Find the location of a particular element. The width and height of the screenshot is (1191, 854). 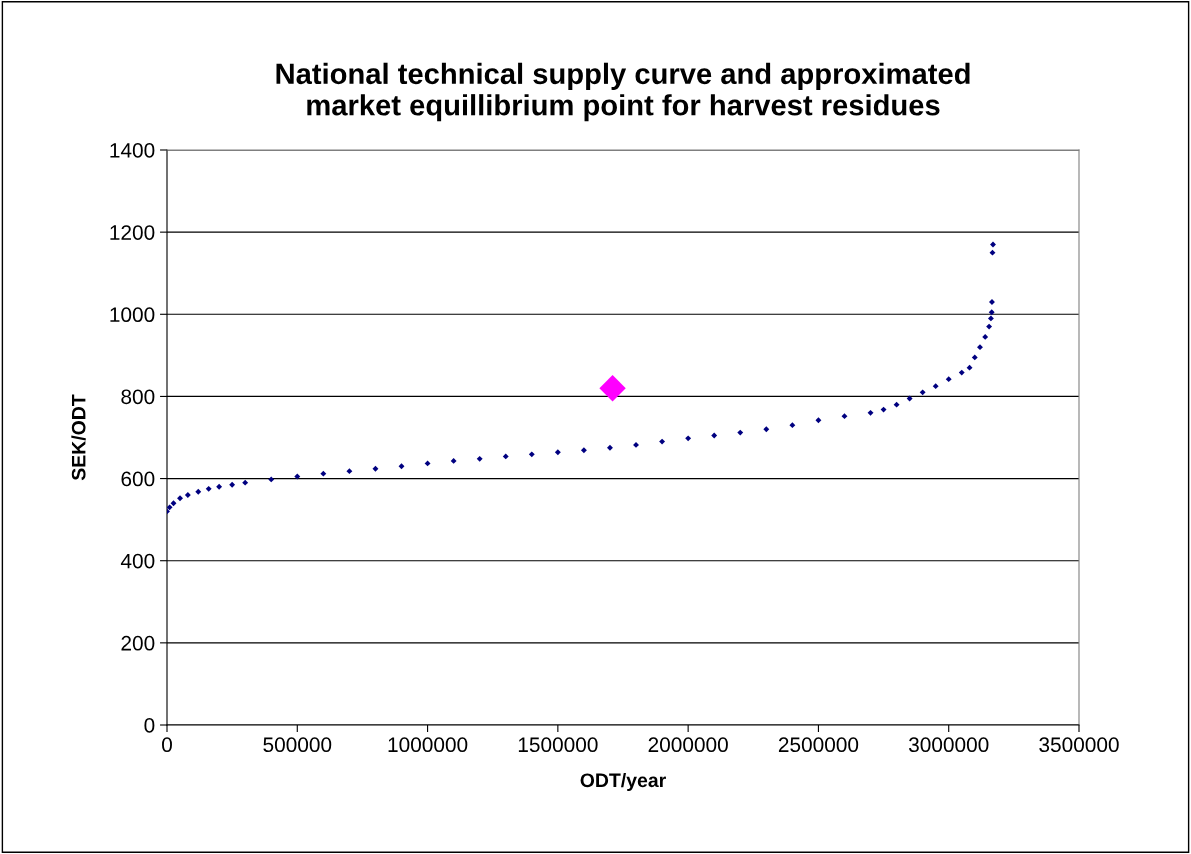

x-tick-label: 500000 is located at coordinates (297, 745).